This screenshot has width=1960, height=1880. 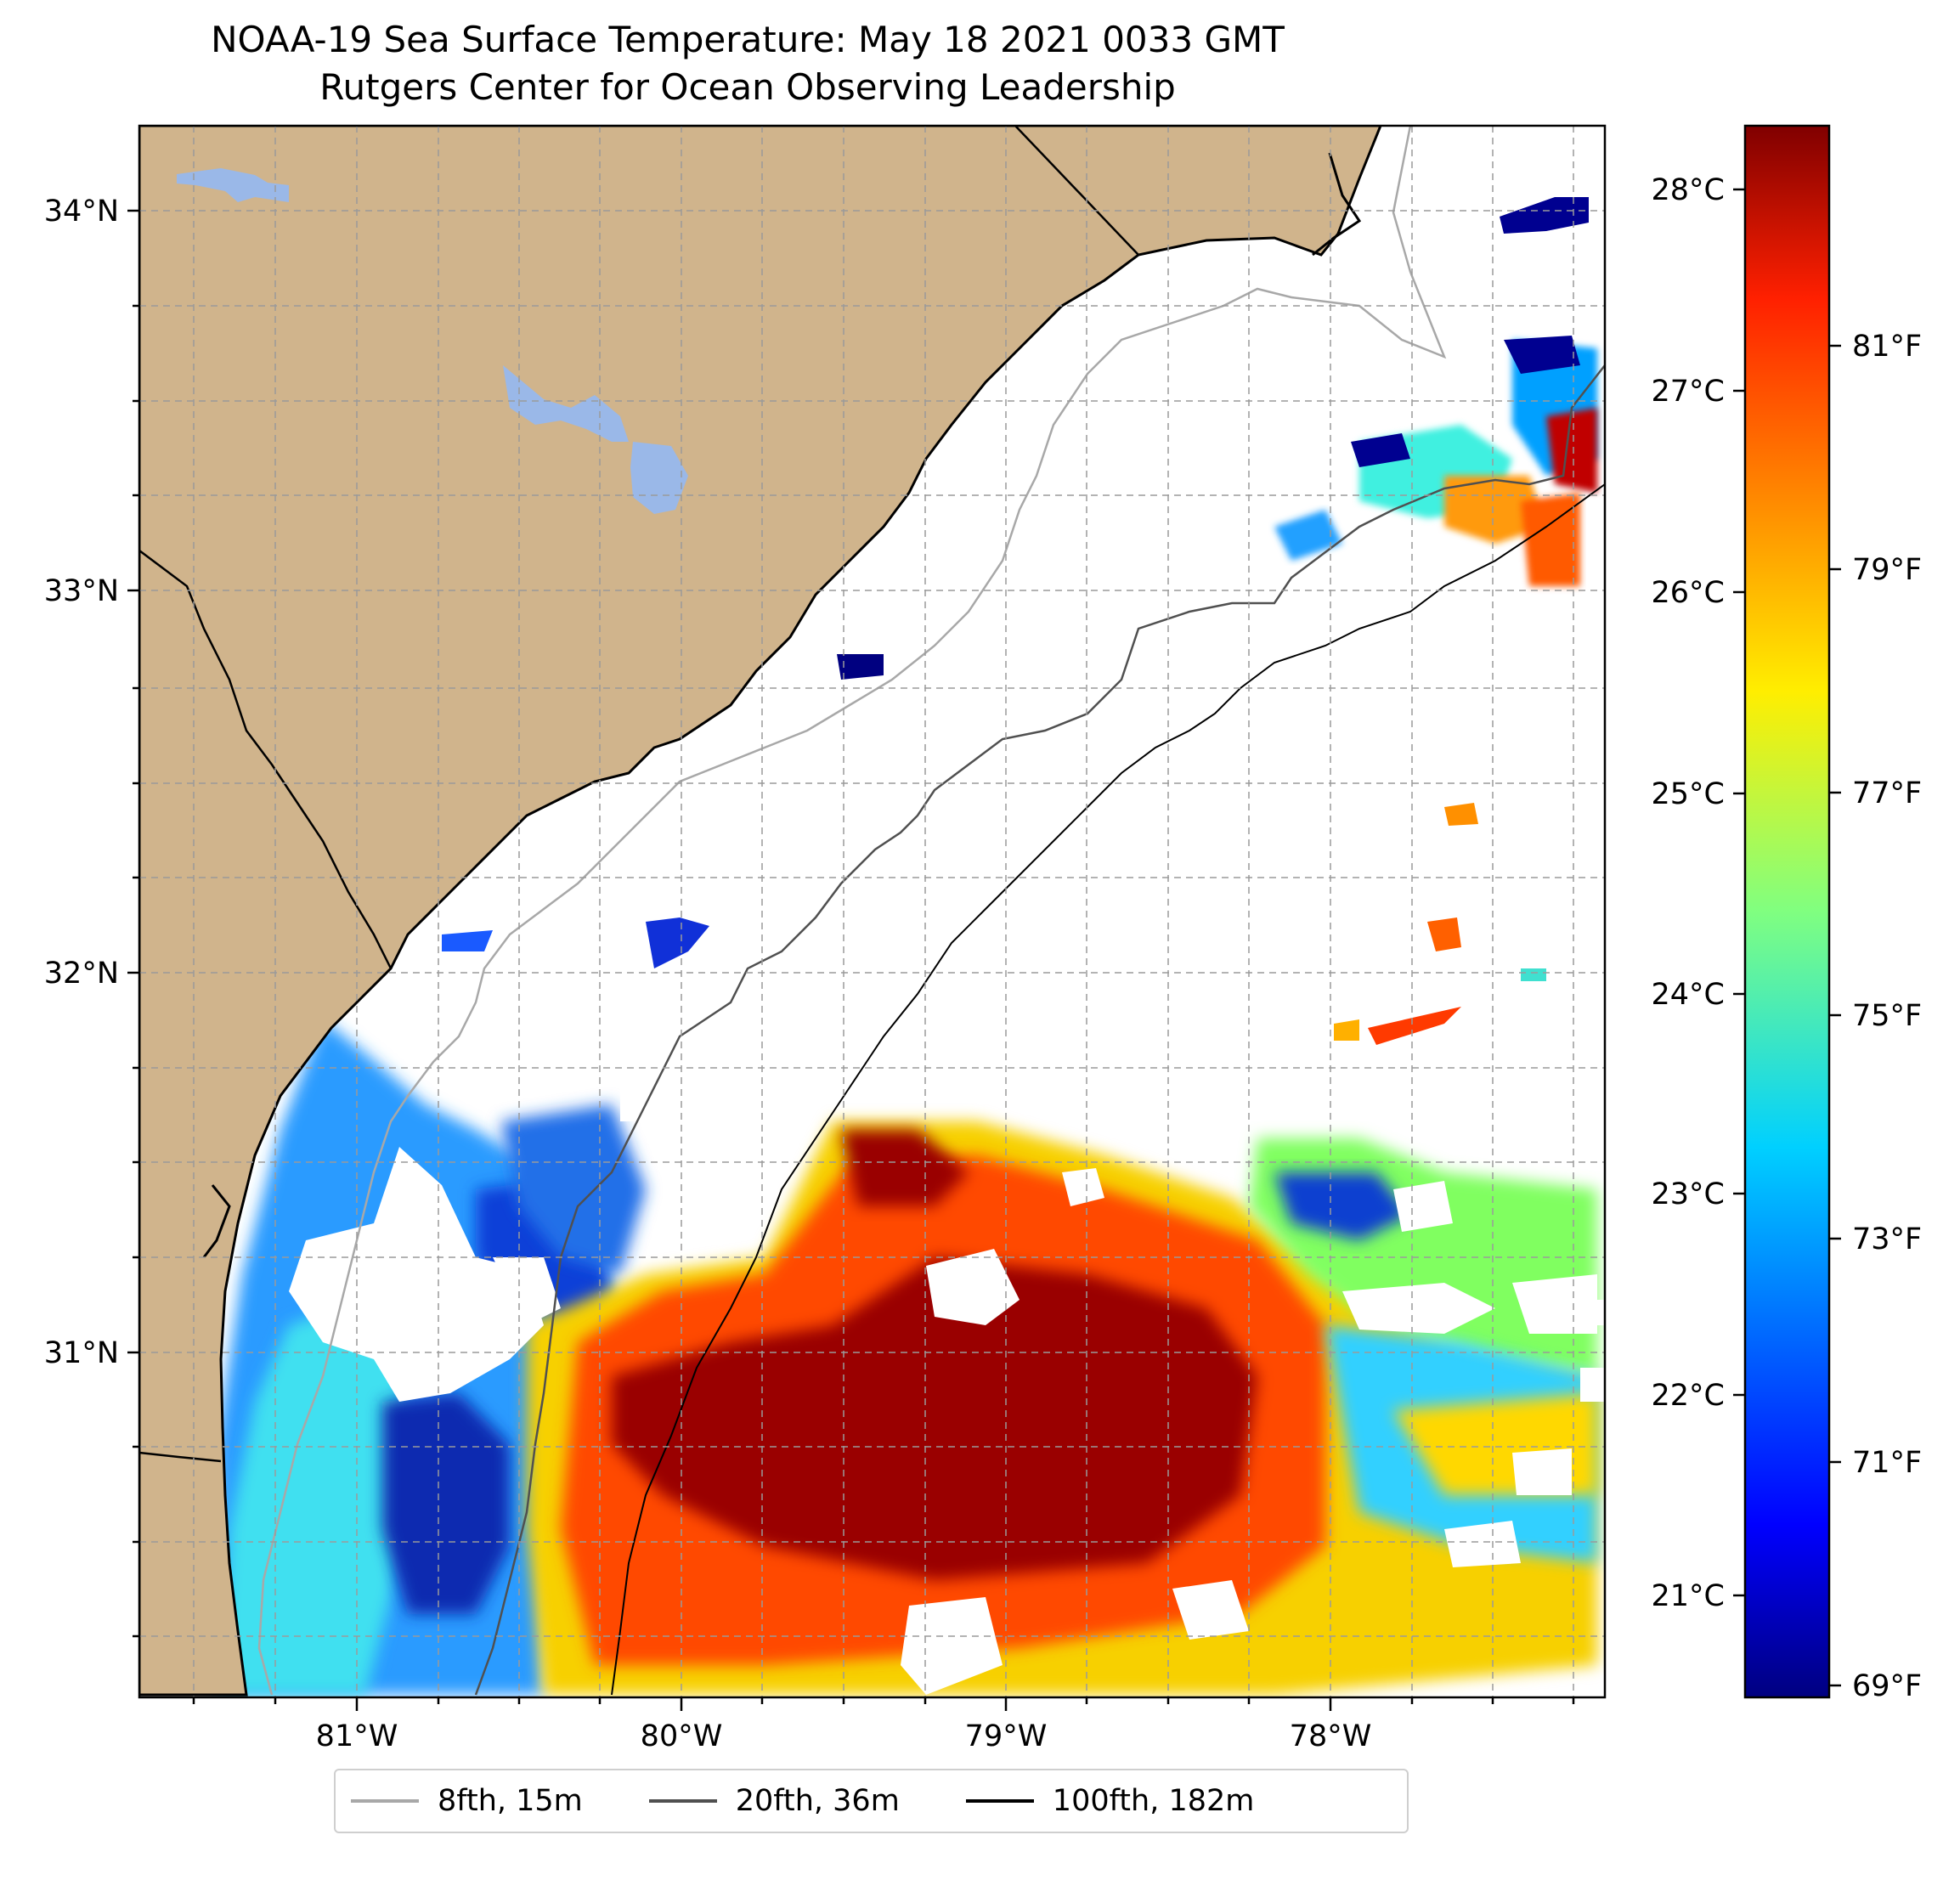 I want to click on legend-swatch-20fth, so click(x=683, y=1801).